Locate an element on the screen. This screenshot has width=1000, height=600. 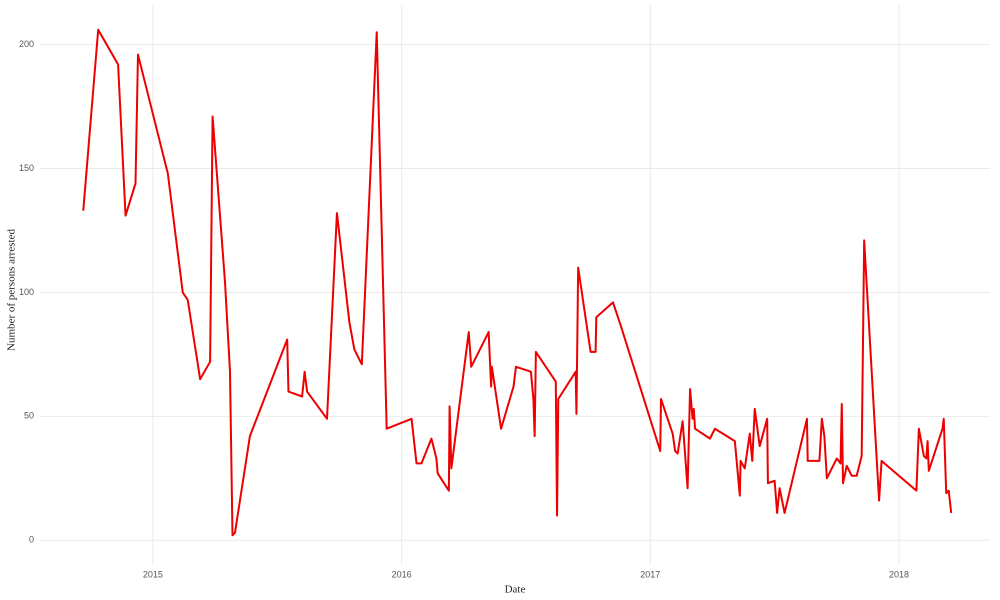
y-tick-label: 100 is located at coordinates (26, 292).